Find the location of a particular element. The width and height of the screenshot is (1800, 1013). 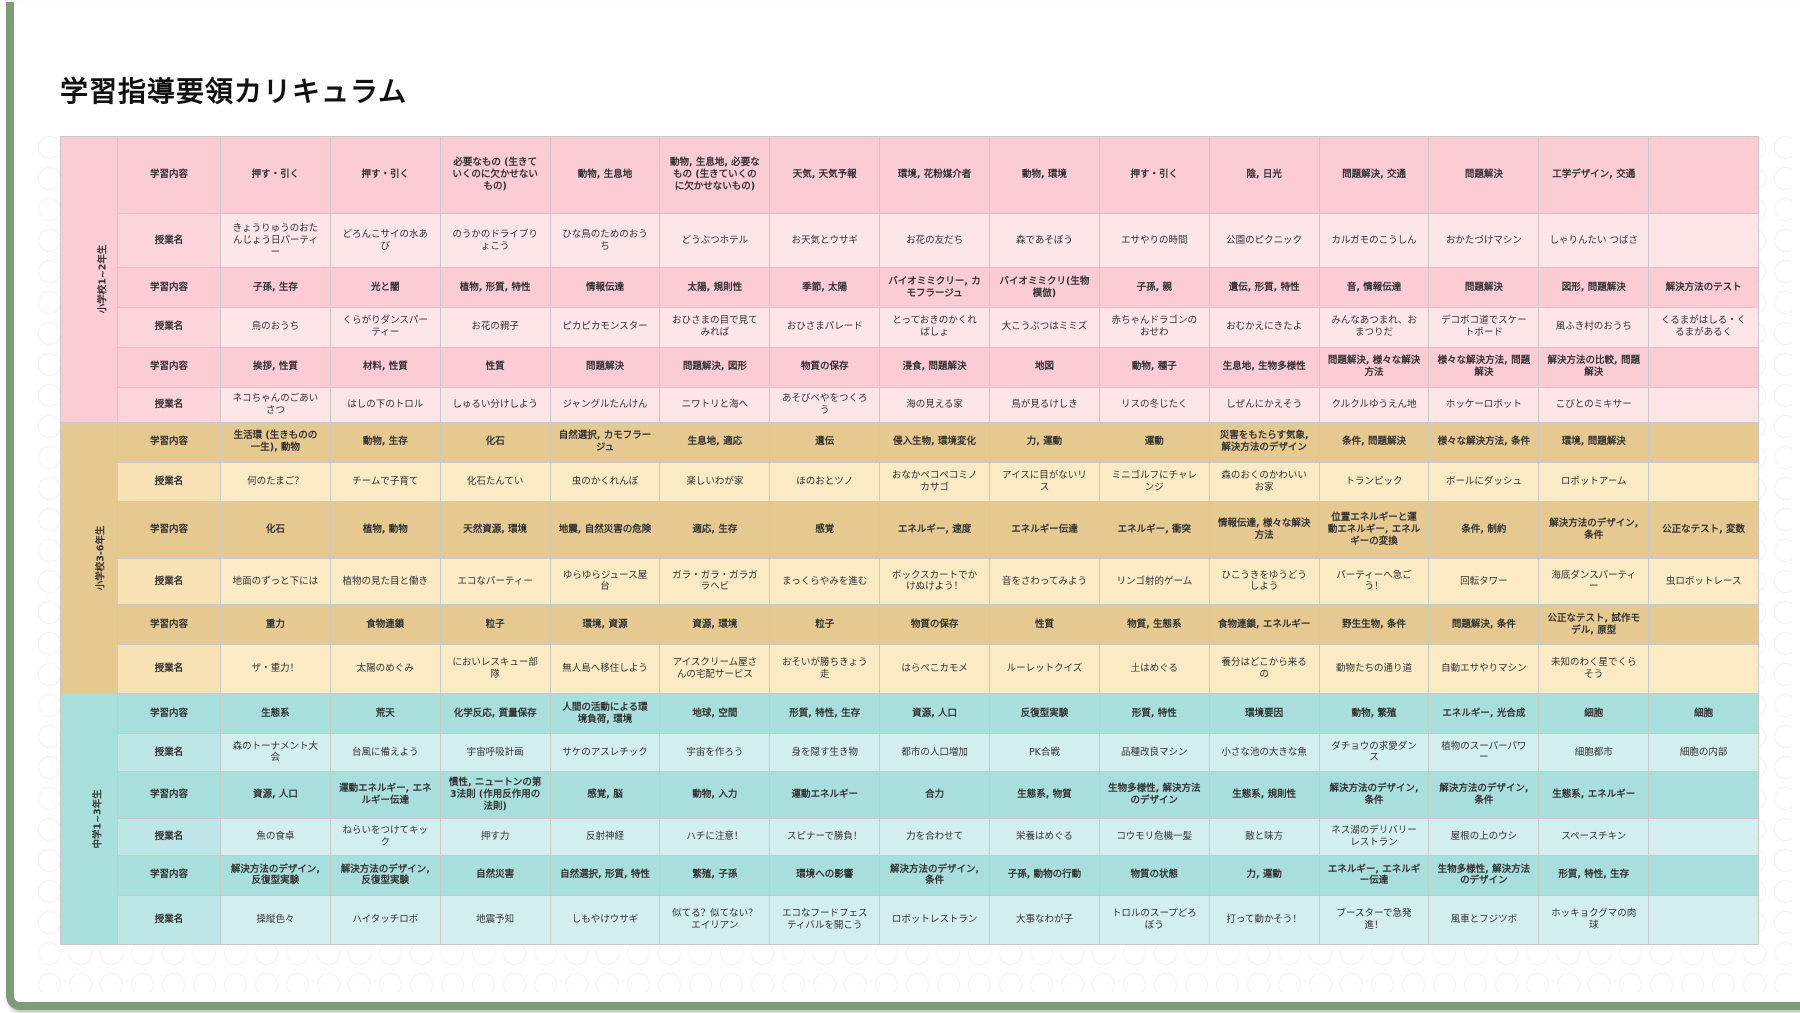

content-cell: 地震, 自然災害の危険 is located at coordinates (605, 530).